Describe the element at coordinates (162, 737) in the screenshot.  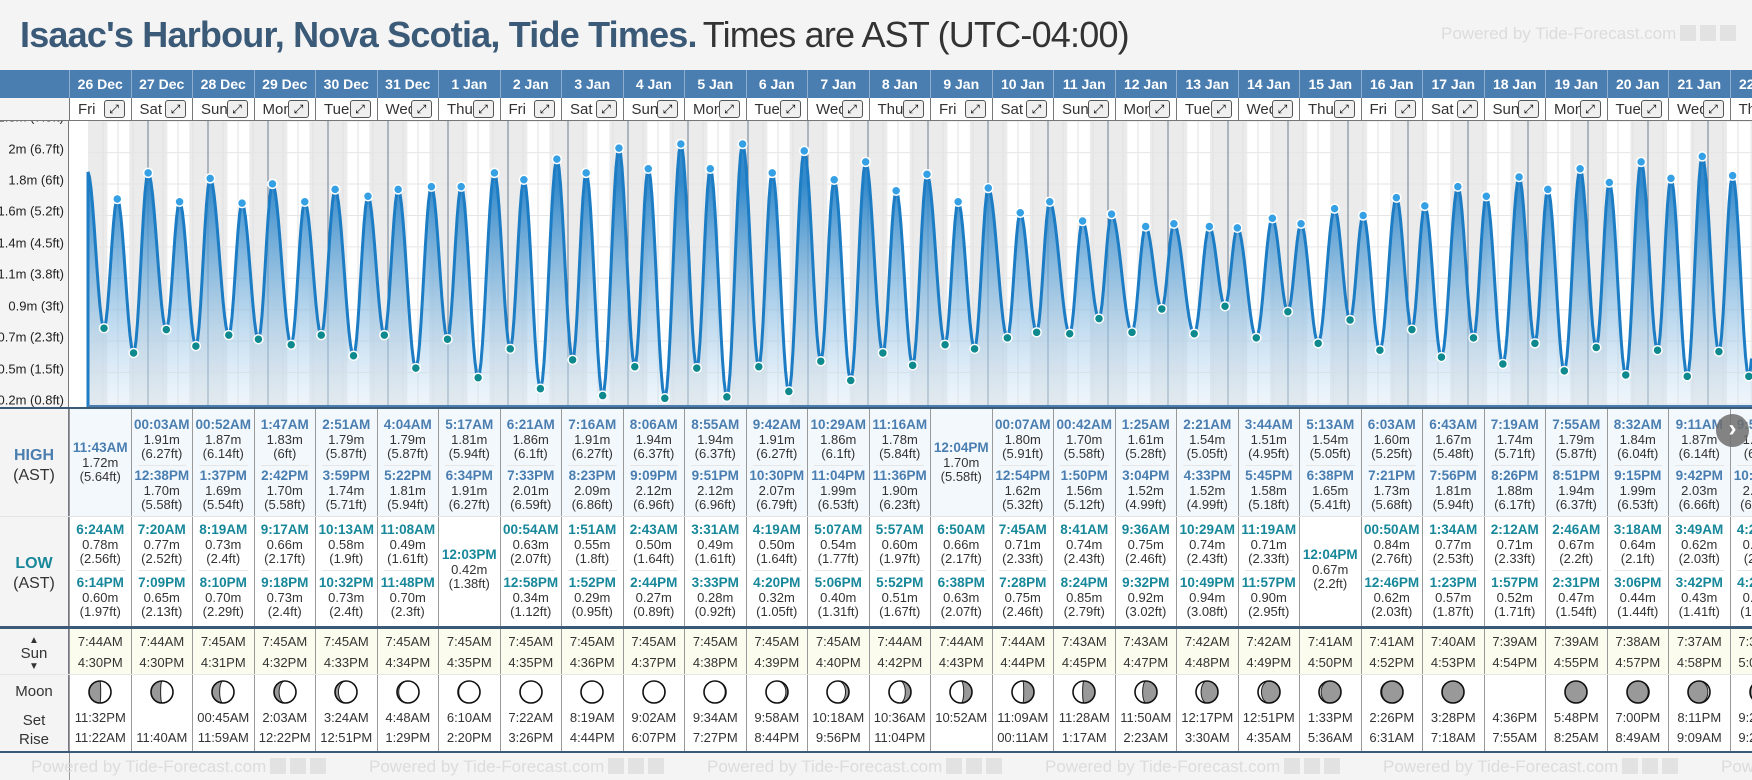
I see `moonrise-time: 11:40AM` at that location.